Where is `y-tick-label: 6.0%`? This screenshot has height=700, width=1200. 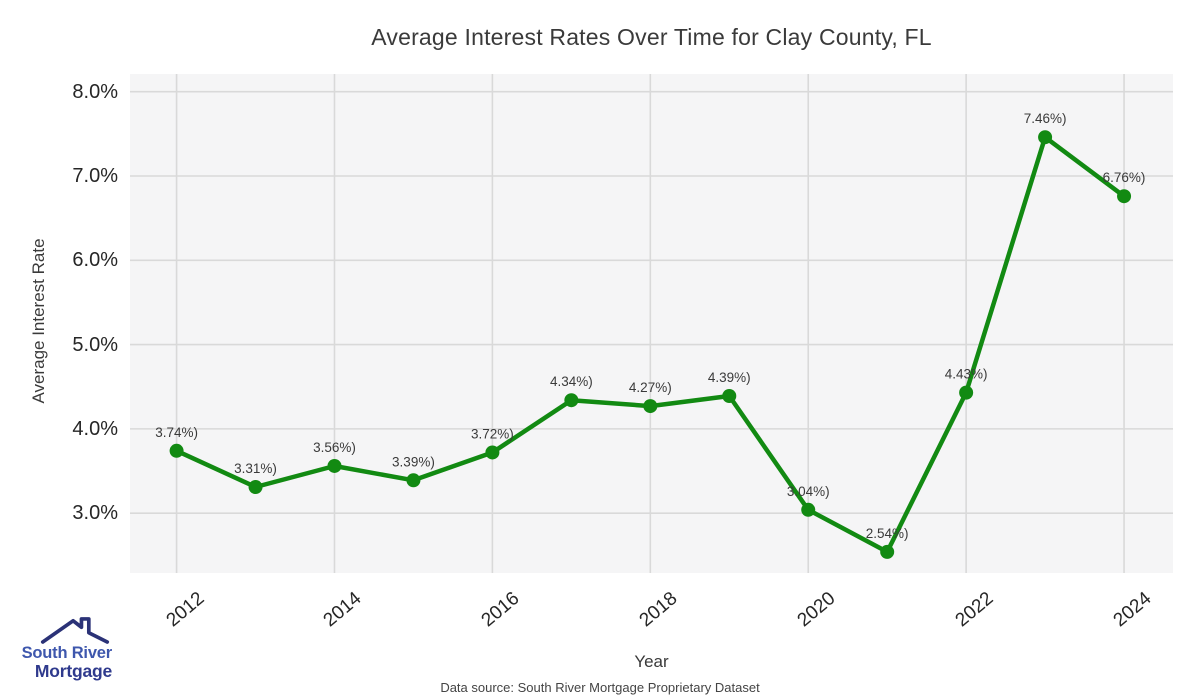 y-tick-label: 6.0% is located at coordinates (95, 260).